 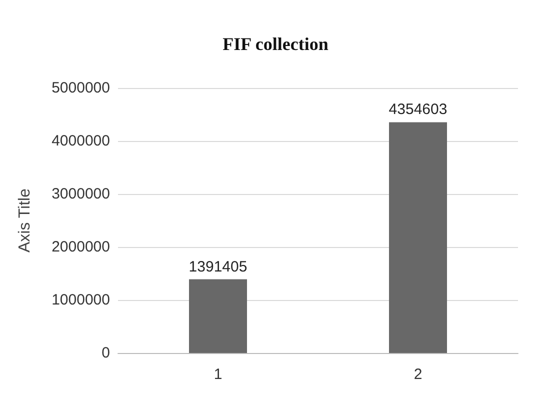 What do you see at coordinates (81, 247) in the screenshot?
I see `y-tick-label: 2000000` at bounding box center [81, 247].